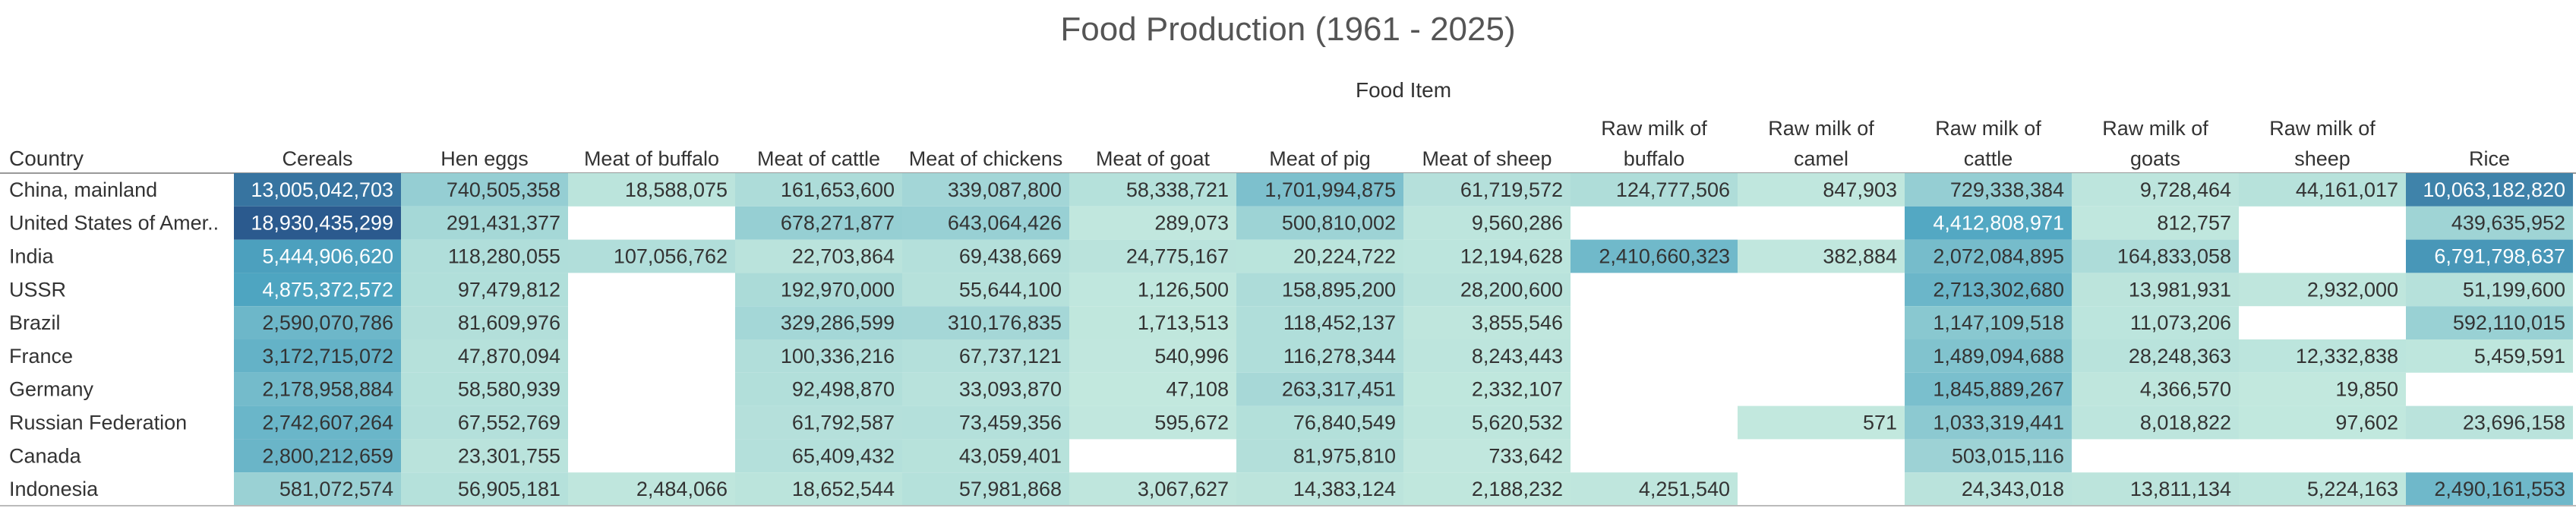  Describe the element at coordinates (1339, 224) in the screenshot. I see `cell-value-label: 500,810,002` at that location.